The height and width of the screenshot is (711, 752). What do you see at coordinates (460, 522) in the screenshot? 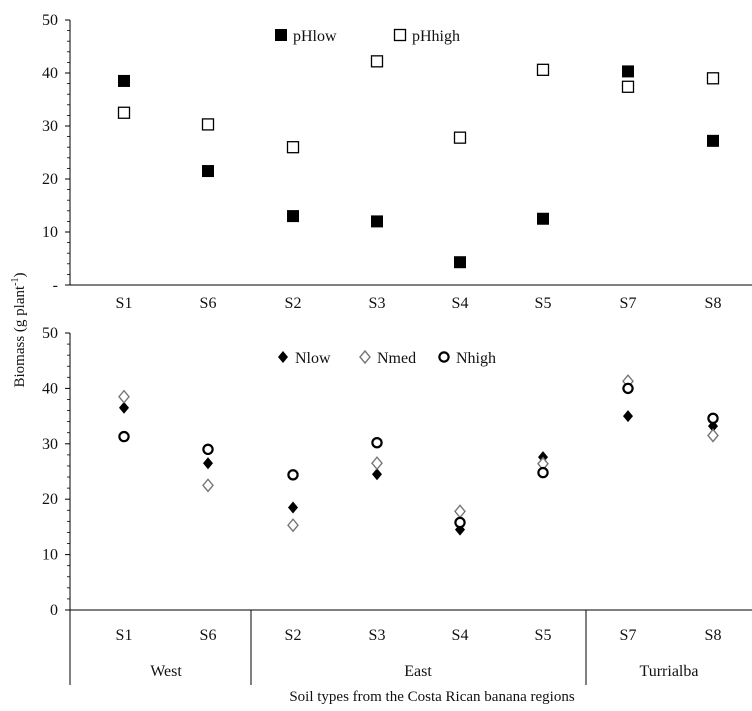
I see `point-nhigh-s4` at bounding box center [460, 522].